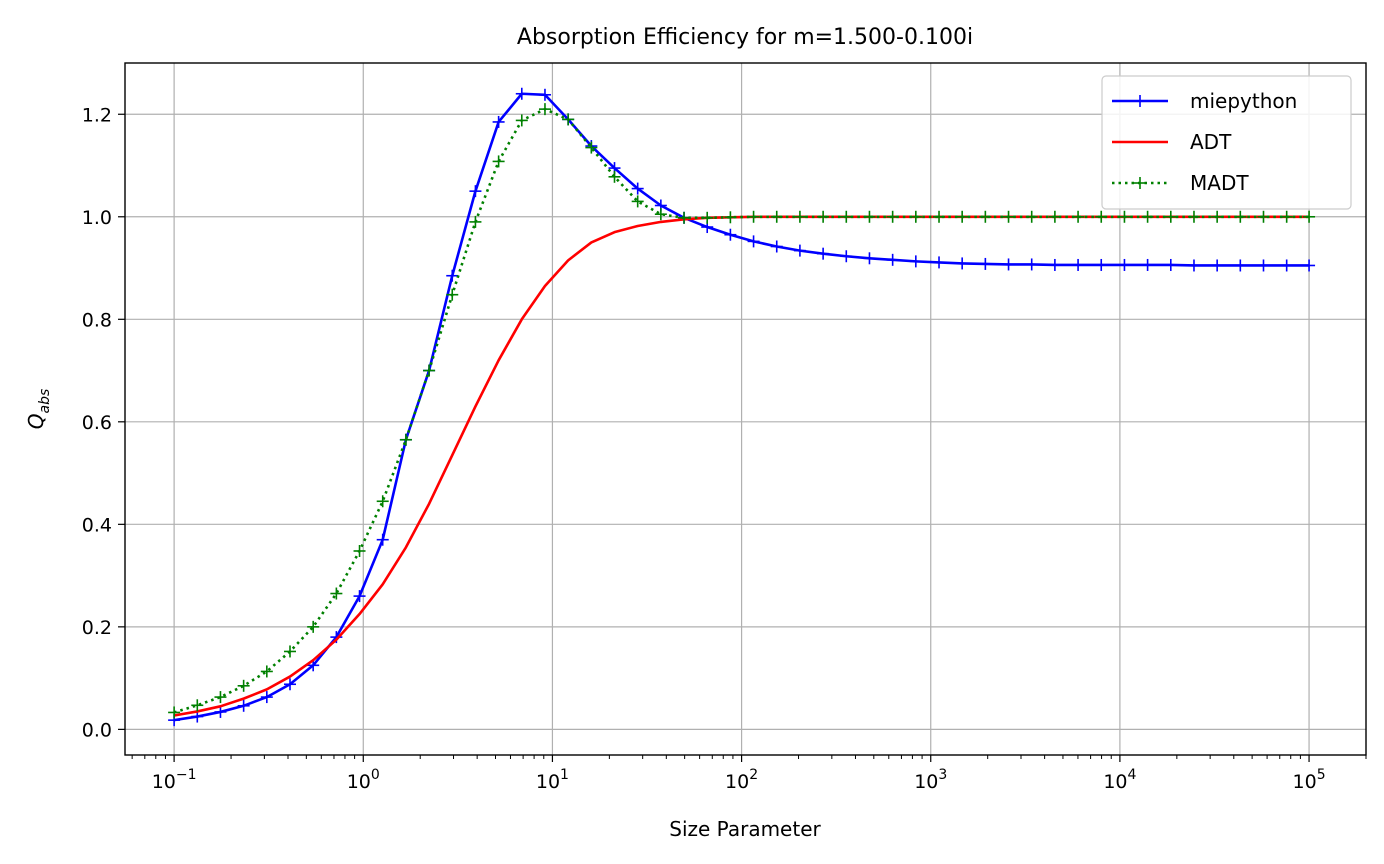 The height and width of the screenshot is (864, 1384). I want to click on x-axis-label: Size Parameter, so click(745, 829).